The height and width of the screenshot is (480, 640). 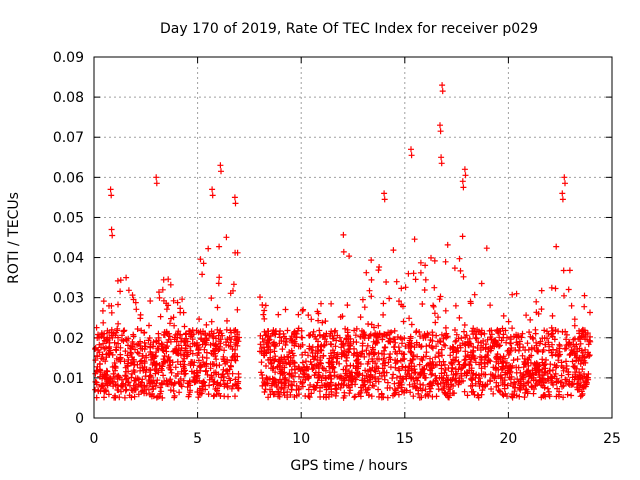 I want to click on x-tick-label: 20, so click(x=508, y=439).